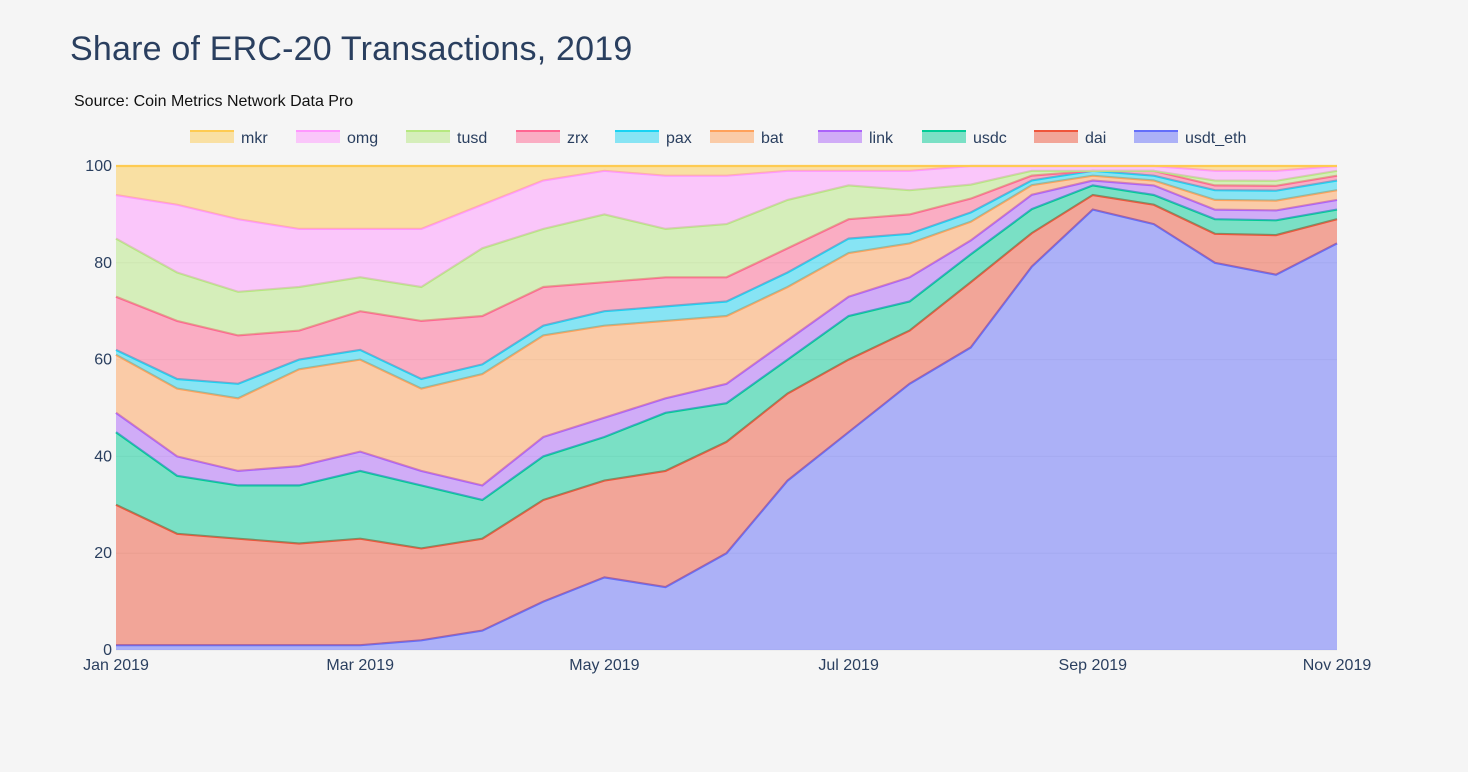  What do you see at coordinates (1093, 665) in the screenshot?
I see `x-tick-label: Sep 2019` at bounding box center [1093, 665].